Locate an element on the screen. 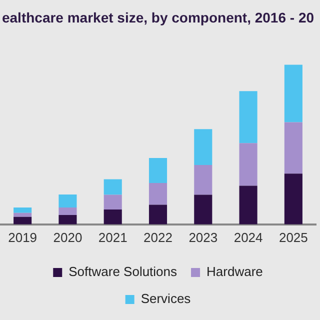  x-tick-label: 2023 is located at coordinates (203, 237).